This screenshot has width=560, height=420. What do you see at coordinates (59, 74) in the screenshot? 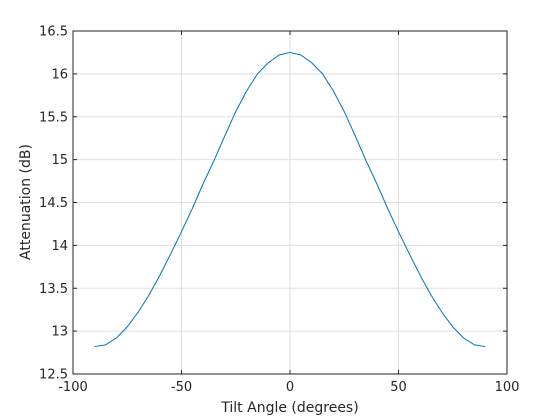
I see `y-tick-label: 16` at bounding box center [59, 74].